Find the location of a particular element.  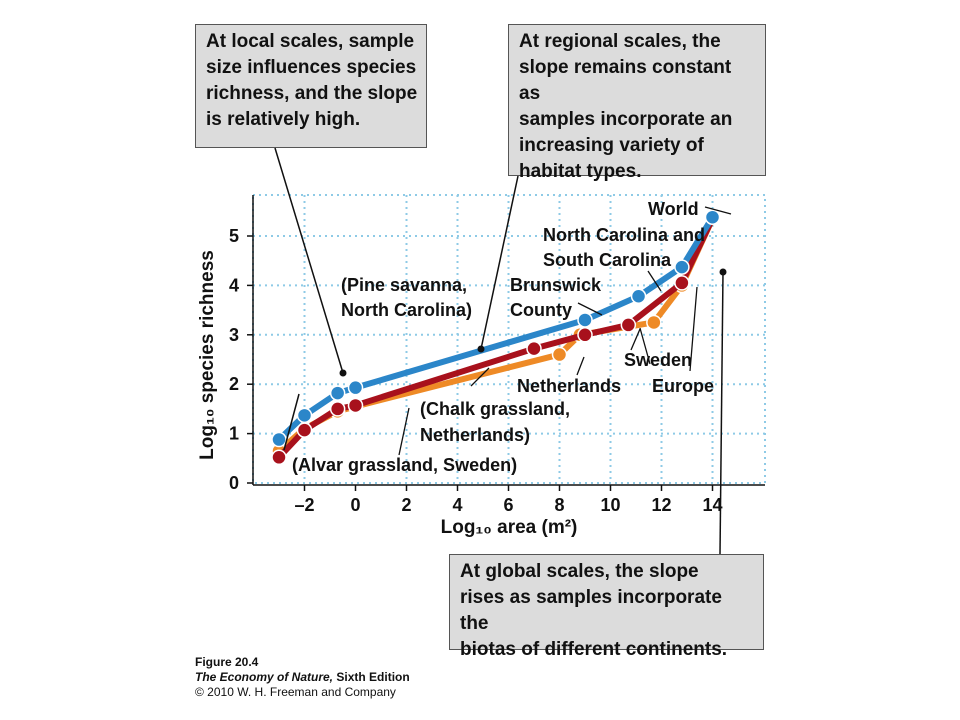

callout-line: slope remains constant as is located at coordinates (625, 80).